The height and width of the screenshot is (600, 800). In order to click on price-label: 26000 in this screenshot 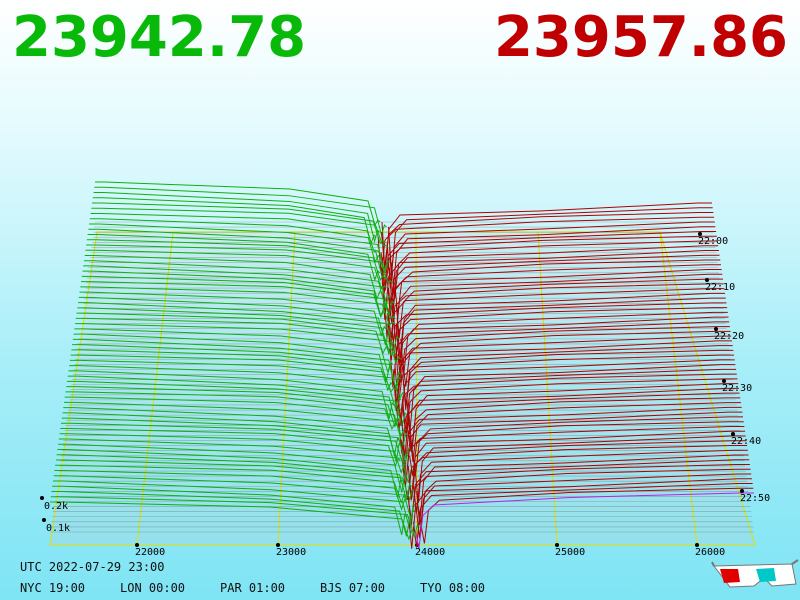, I will do `click(710, 552)`.